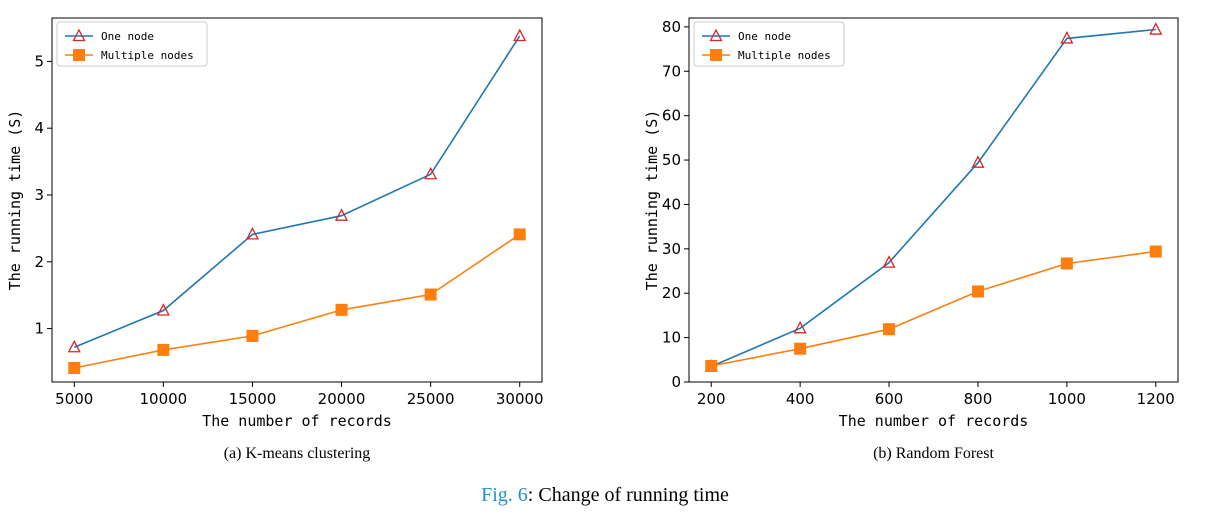 This screenshot has height=517, width=1210. Describe the element at coordinates (1067, 399) in the screenshot. I see `x-tick-label: 1000` at that location.